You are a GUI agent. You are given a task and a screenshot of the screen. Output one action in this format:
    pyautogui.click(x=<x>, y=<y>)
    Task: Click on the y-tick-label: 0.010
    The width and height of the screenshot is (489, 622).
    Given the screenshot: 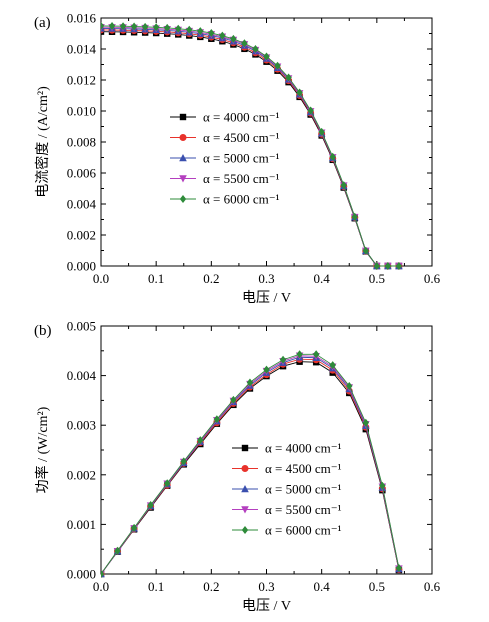 What is the action you would take?
    pyautogui.click(x=81, y=111)
    